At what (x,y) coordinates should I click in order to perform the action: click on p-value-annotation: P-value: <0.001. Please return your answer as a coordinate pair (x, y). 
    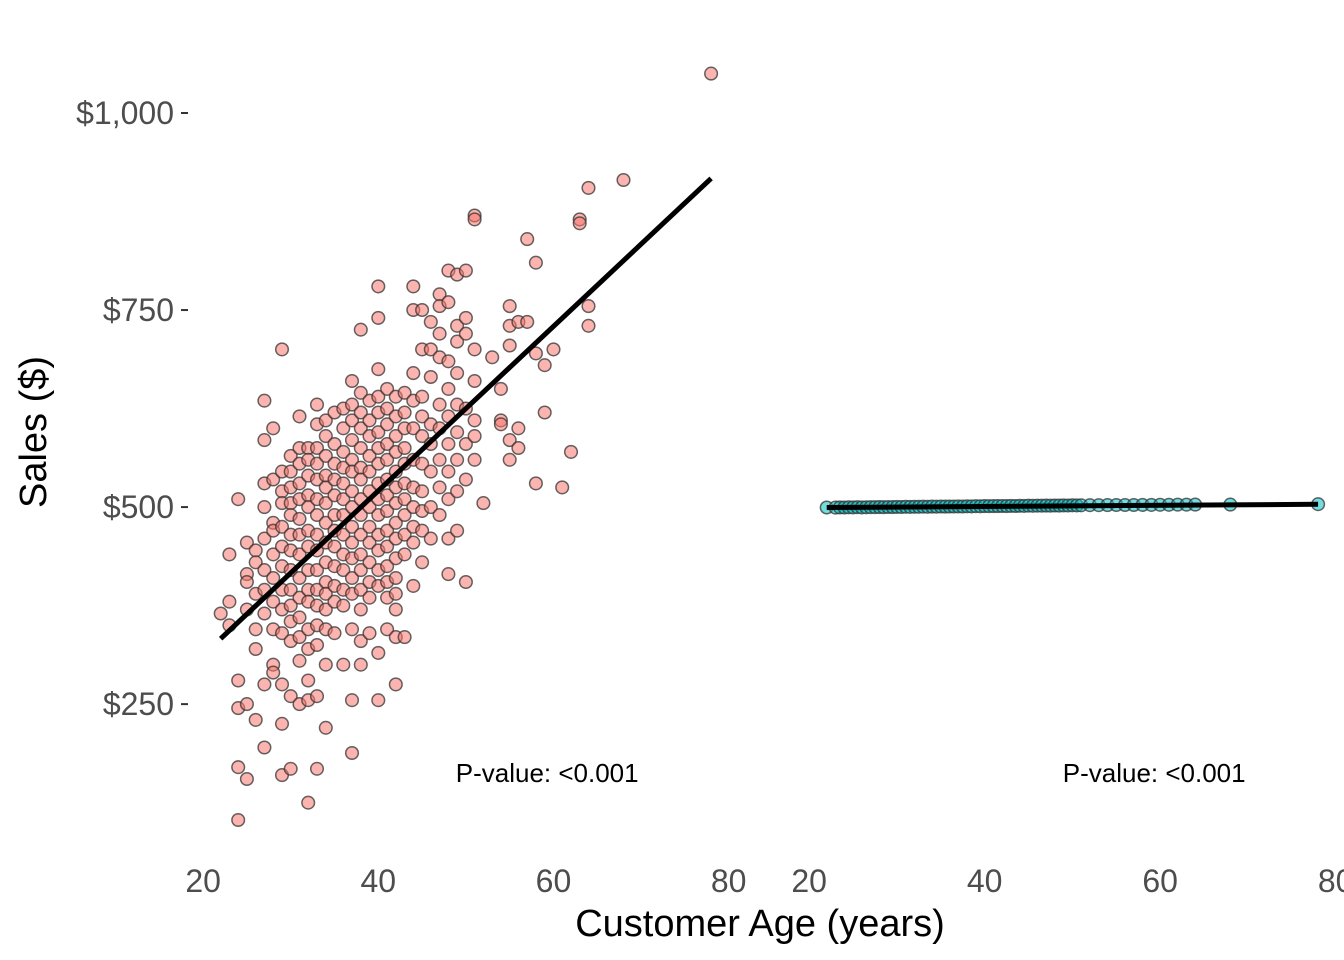
    Looking at the image, I should click on (1154, 773).